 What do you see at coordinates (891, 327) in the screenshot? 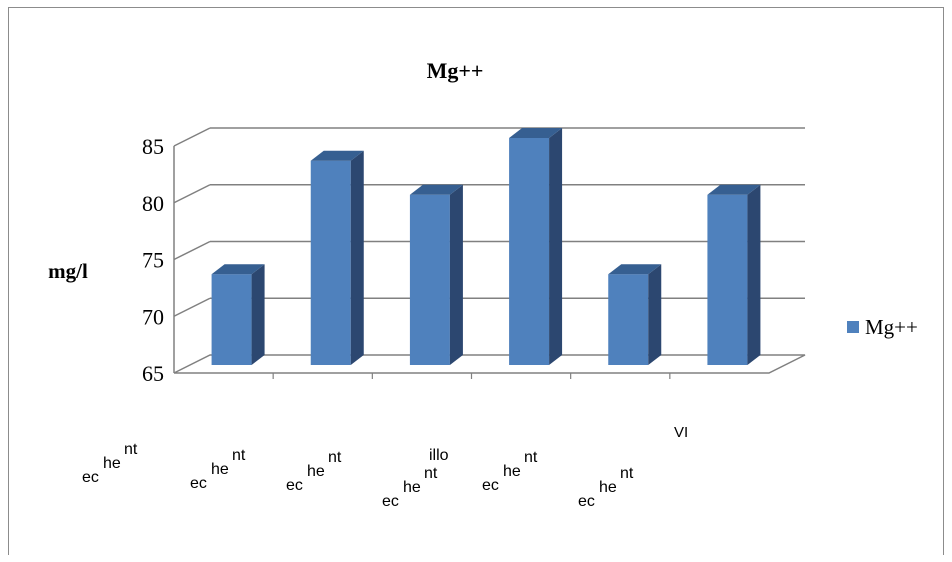
I see `legend-label: Mg++` at bounding box center [891, 327].